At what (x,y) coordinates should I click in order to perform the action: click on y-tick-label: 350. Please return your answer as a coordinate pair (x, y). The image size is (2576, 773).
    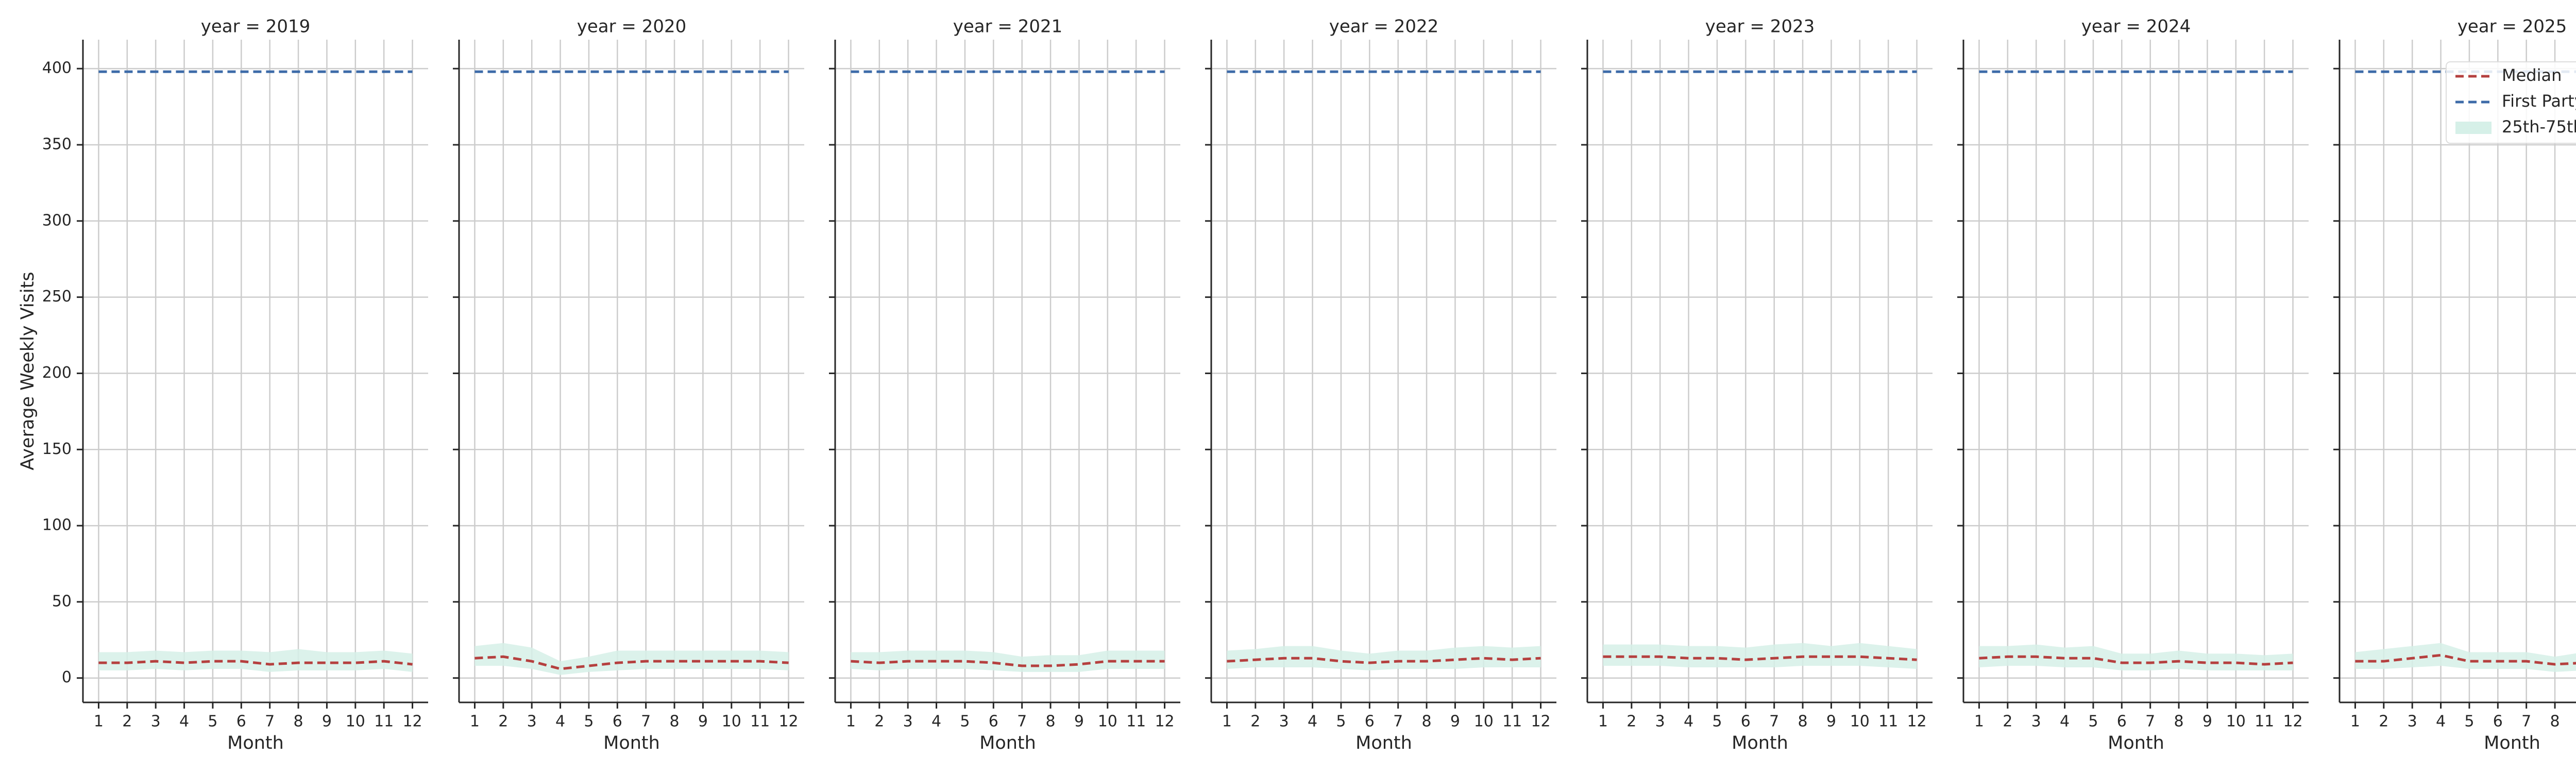
    Looking at the image, I should click on (57, 144).